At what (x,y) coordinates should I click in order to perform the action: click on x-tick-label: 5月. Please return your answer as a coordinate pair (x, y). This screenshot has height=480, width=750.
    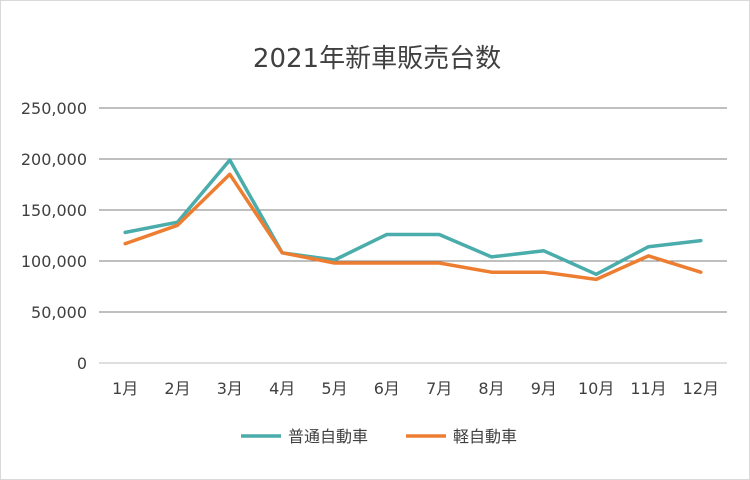
    Looking at the image, I should click on (334, 388).